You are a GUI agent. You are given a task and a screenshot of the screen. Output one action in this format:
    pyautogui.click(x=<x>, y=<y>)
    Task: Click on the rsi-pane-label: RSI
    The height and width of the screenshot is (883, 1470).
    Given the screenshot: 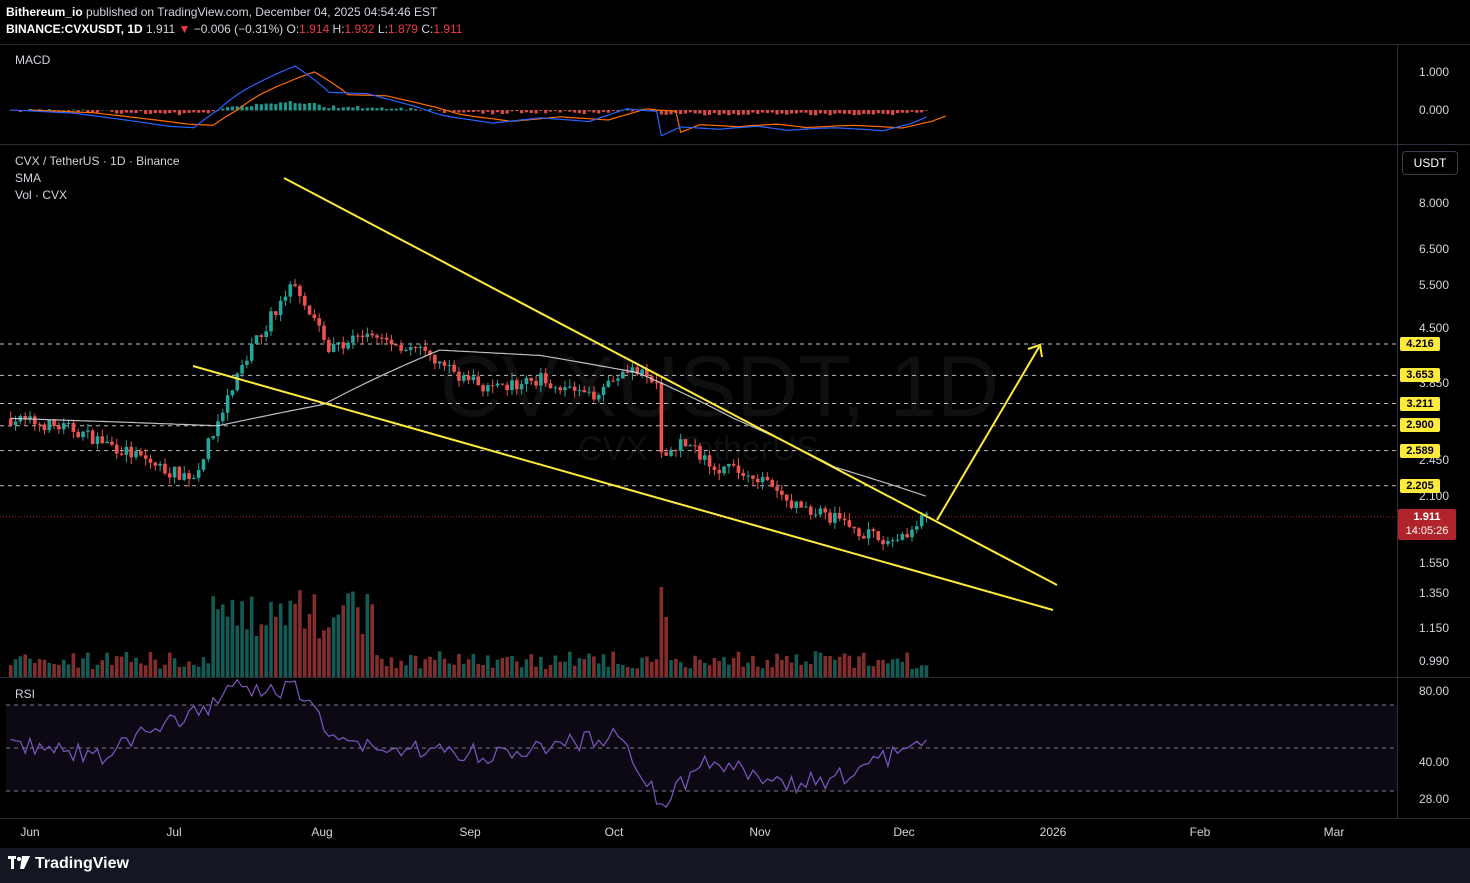 What is the action you would take?
    pyautogui.click(x=25, y=694)
    